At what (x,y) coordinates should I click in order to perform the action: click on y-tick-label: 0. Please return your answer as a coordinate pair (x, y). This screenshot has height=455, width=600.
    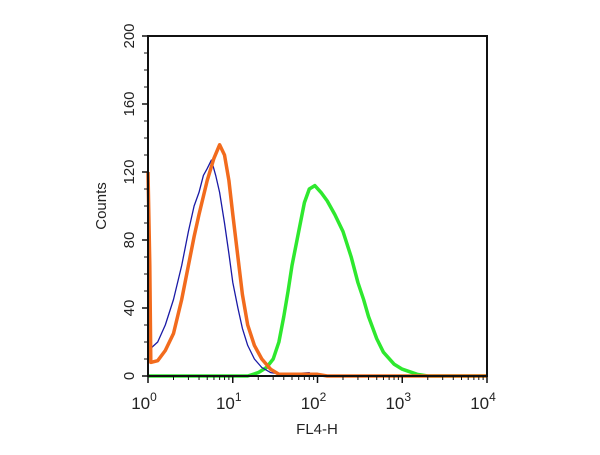
    Looking at the image, I should click on (129, 376).